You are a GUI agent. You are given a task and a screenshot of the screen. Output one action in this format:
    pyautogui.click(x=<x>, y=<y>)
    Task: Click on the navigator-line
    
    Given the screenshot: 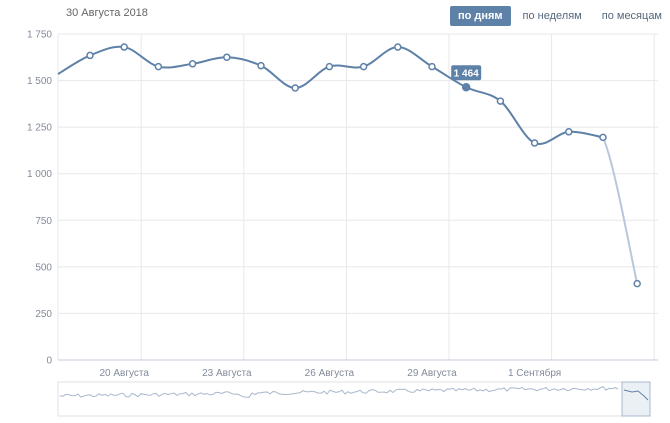 What is the action you would take?
    pyautogui.click(x=339, y=391)
    